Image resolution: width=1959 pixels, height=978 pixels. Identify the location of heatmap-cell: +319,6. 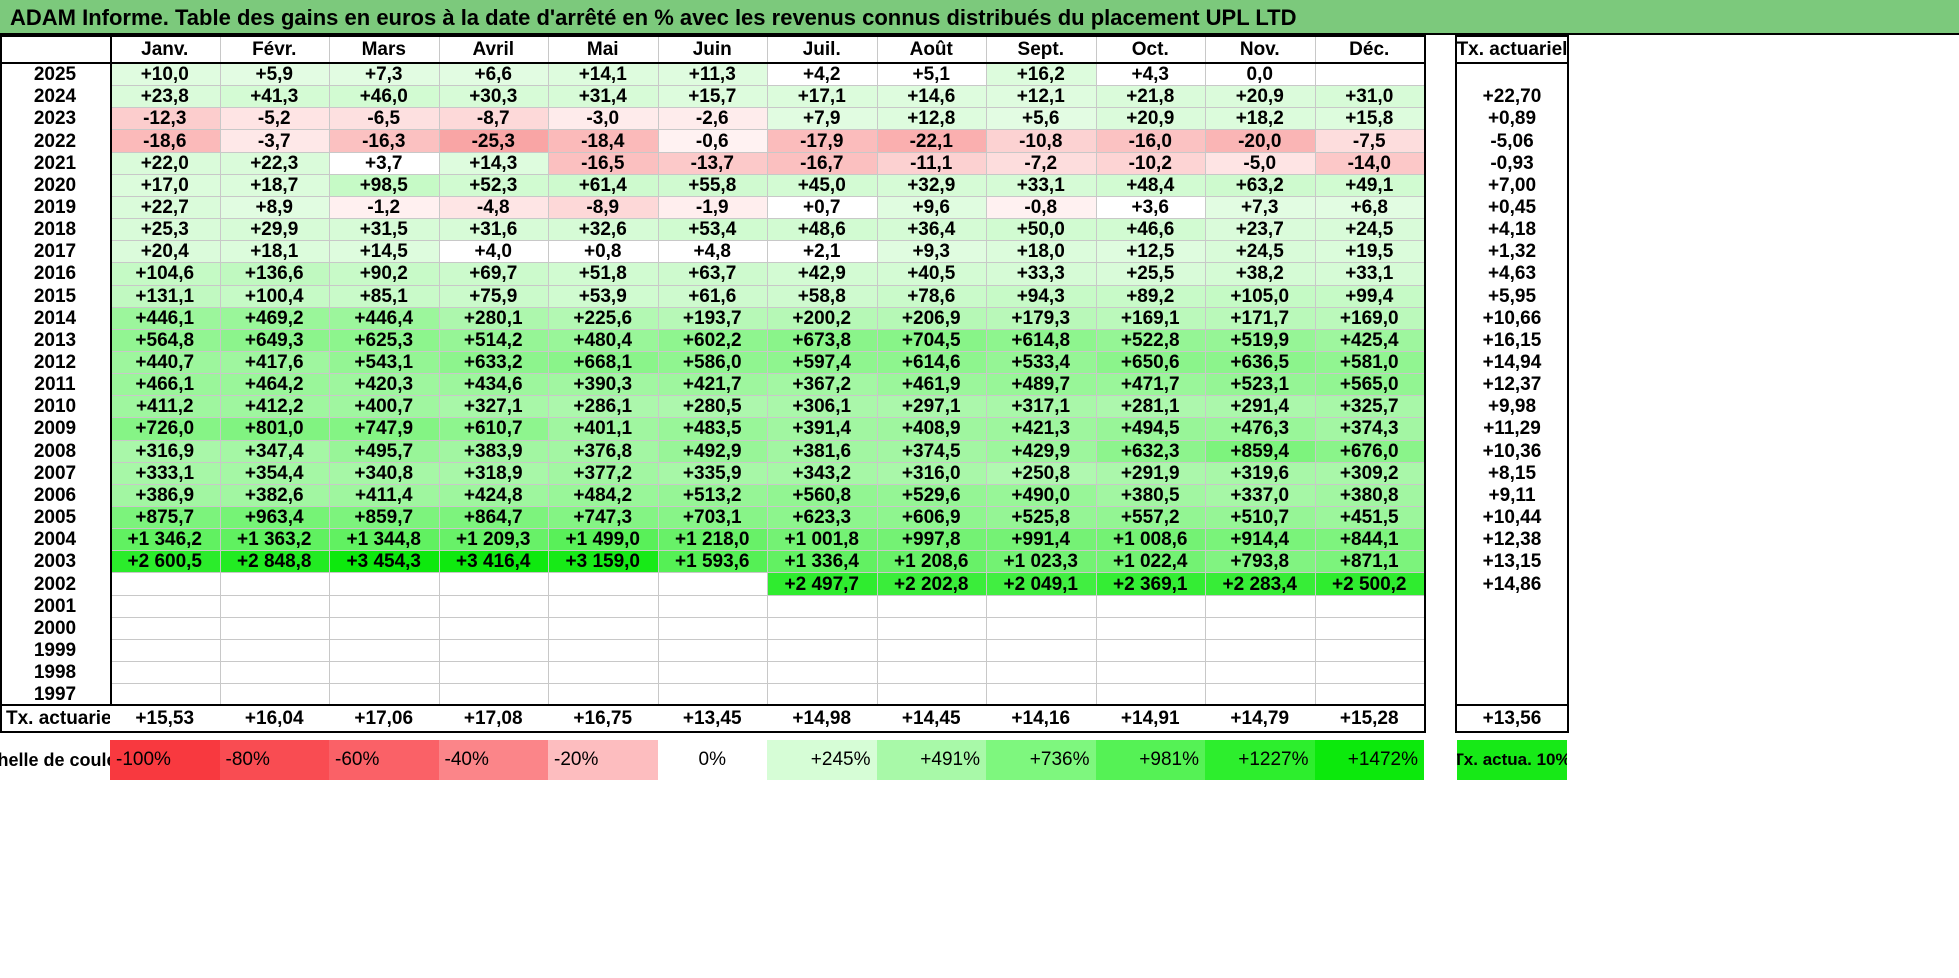
(1260, 473).